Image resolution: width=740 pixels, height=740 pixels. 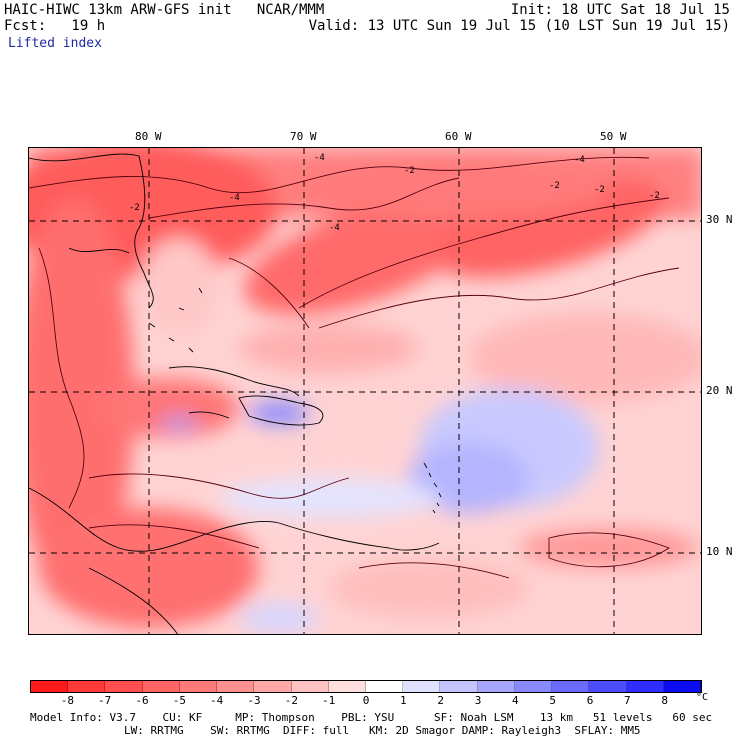 What do you see at coordinates (515, 700) in the screenshot?
I see `colorbar-tick-label: 4` at bounding box center [515, 700].